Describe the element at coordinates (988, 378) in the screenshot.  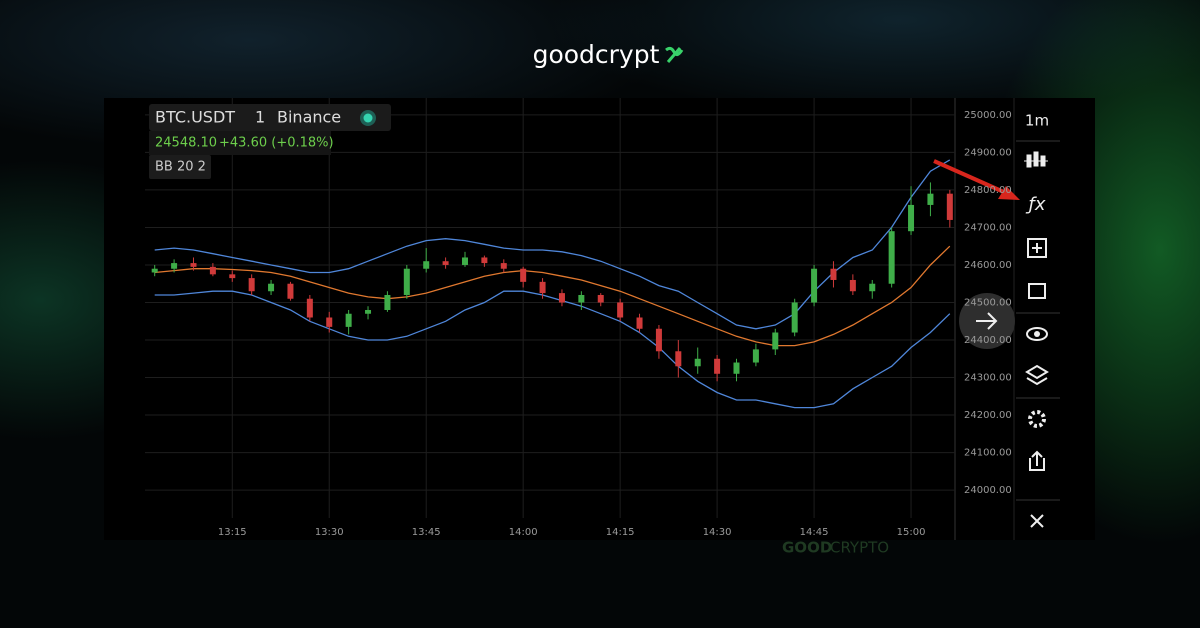
I see `y-tick-label: 24300.00` at that location.